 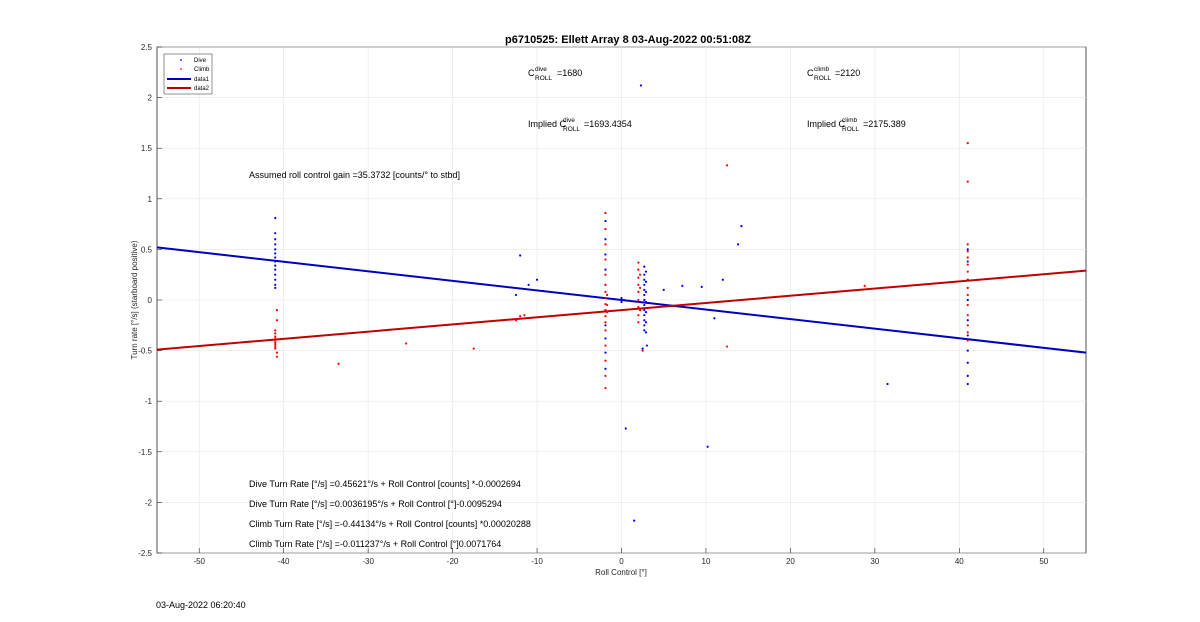 What do you see at coordinates (531, 73) in the screenshot?
I see `c-dive-letter: C` at bounding box center [531, 73].